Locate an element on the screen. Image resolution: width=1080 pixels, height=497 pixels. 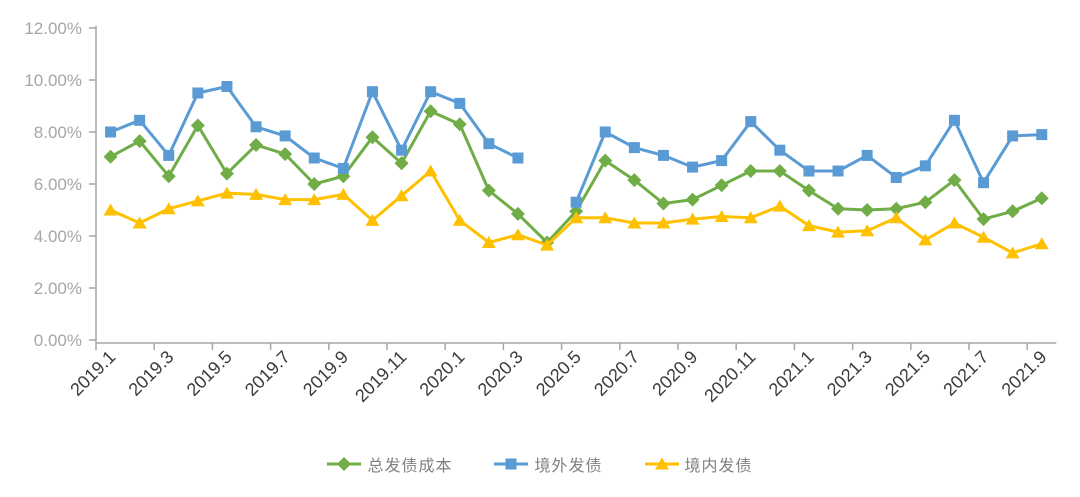
x-axis-label: 2019.7 is located at coordinates (267, 373).